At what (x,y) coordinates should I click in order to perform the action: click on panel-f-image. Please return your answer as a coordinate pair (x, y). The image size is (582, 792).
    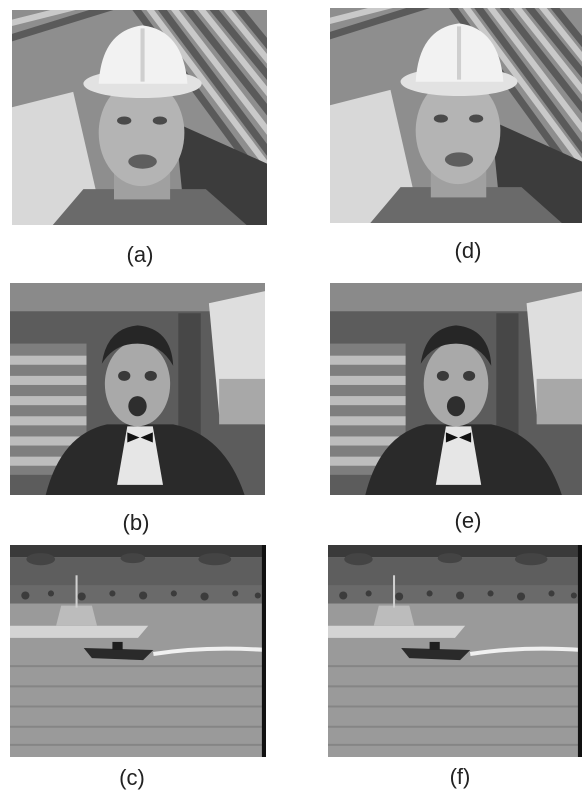
    Looking at the image, I should click on (455, 651).